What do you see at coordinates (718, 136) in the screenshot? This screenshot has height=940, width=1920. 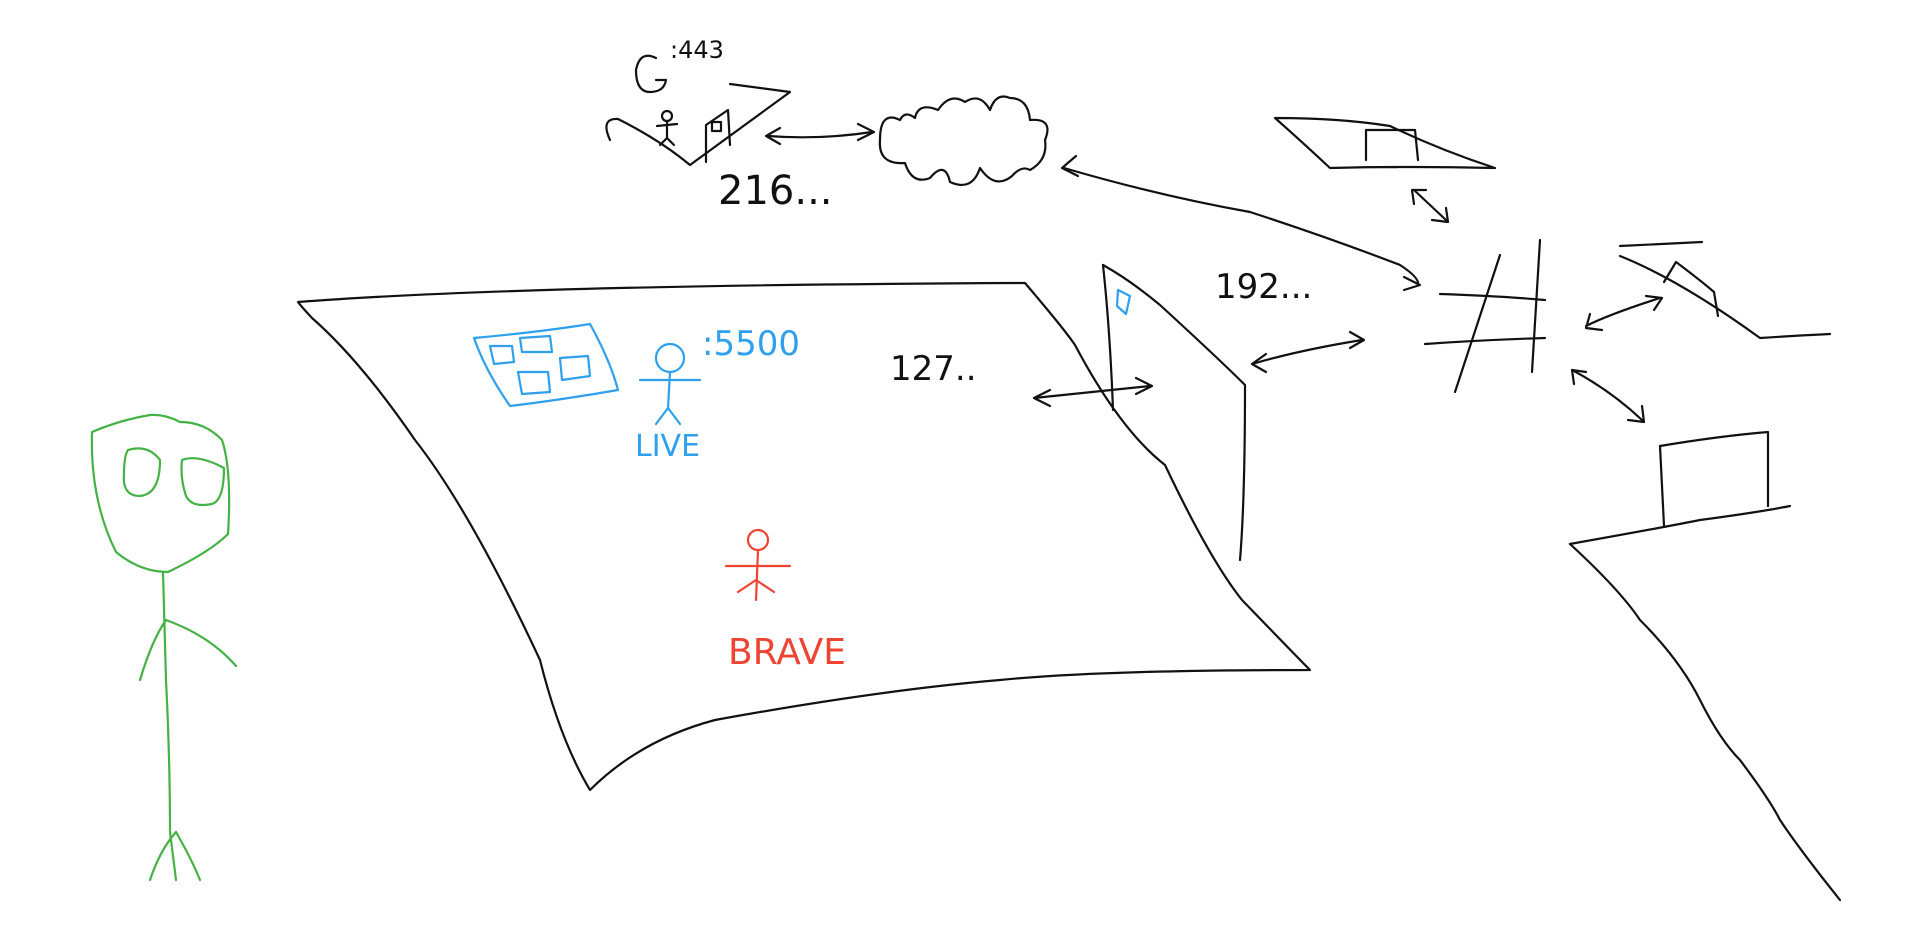 I see `remote-server-box` at bounding box center [718, 136].